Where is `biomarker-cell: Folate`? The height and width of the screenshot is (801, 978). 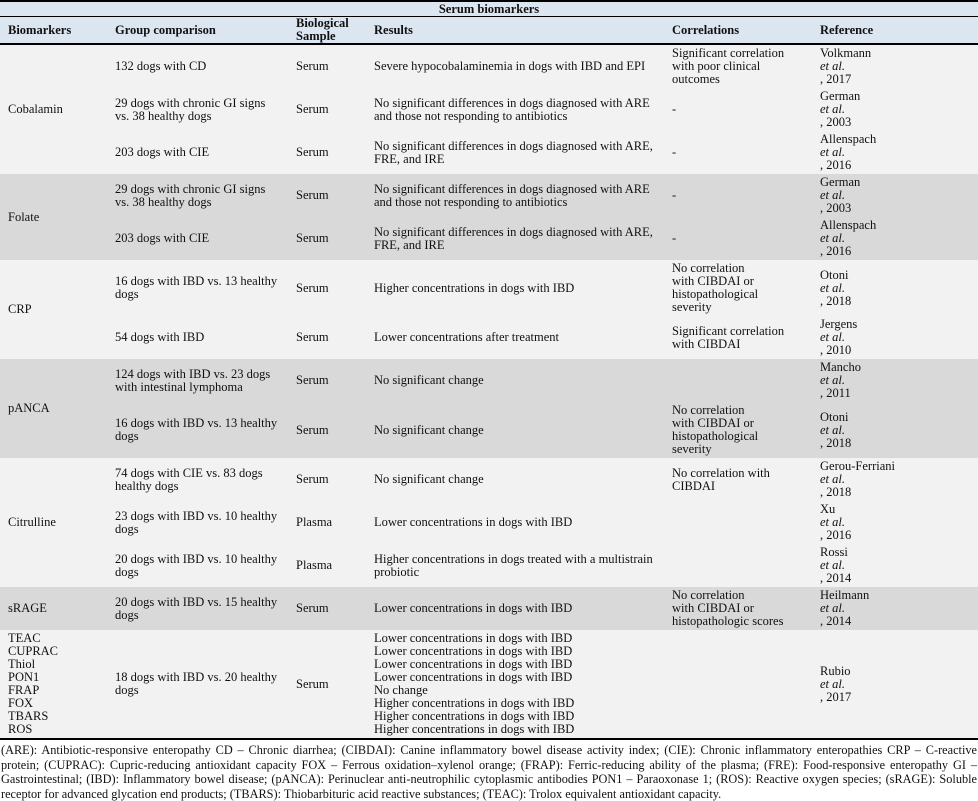
biomarker-cell: Folate is located at coordinates (56, 217).